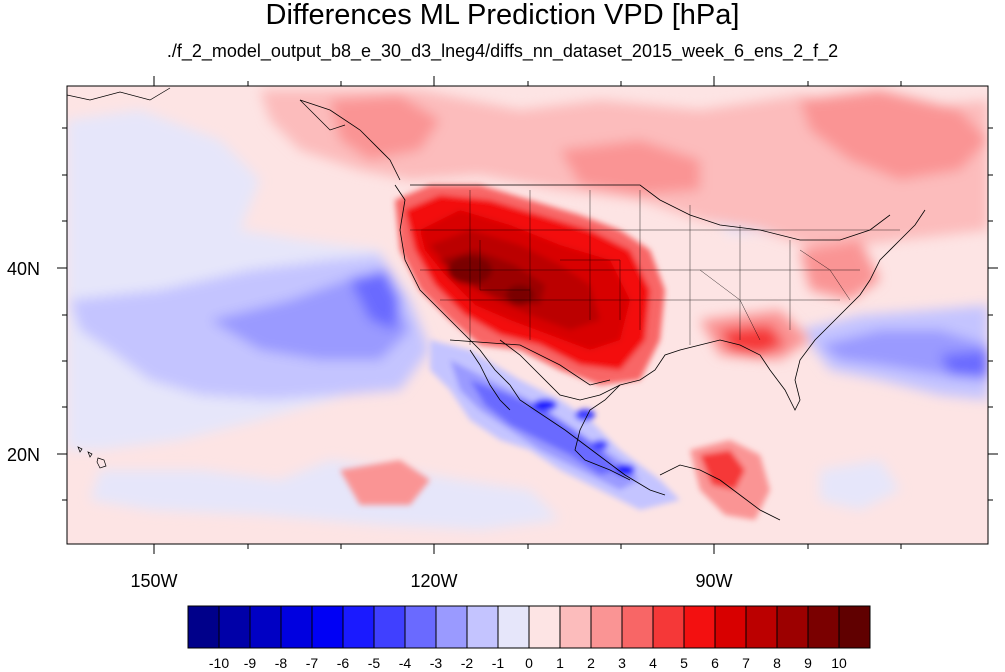 The image size is (1005, 672). I want to click on colorbar-tick-label: 5, so click(684, 663).